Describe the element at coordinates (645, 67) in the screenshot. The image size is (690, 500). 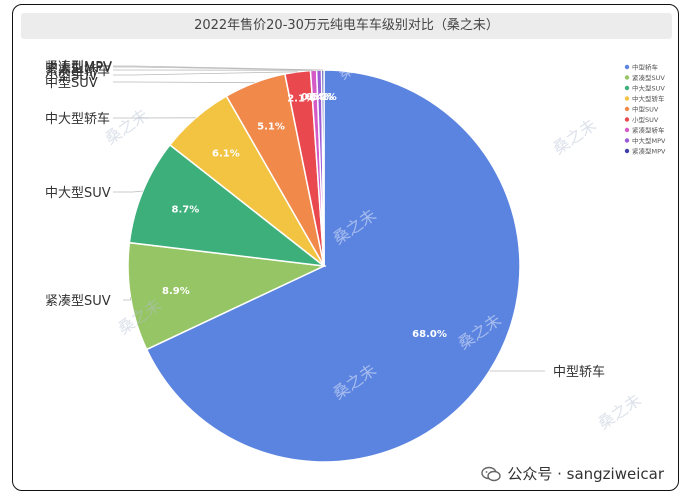
I see `legend-entry: 中型轿车` at that location.